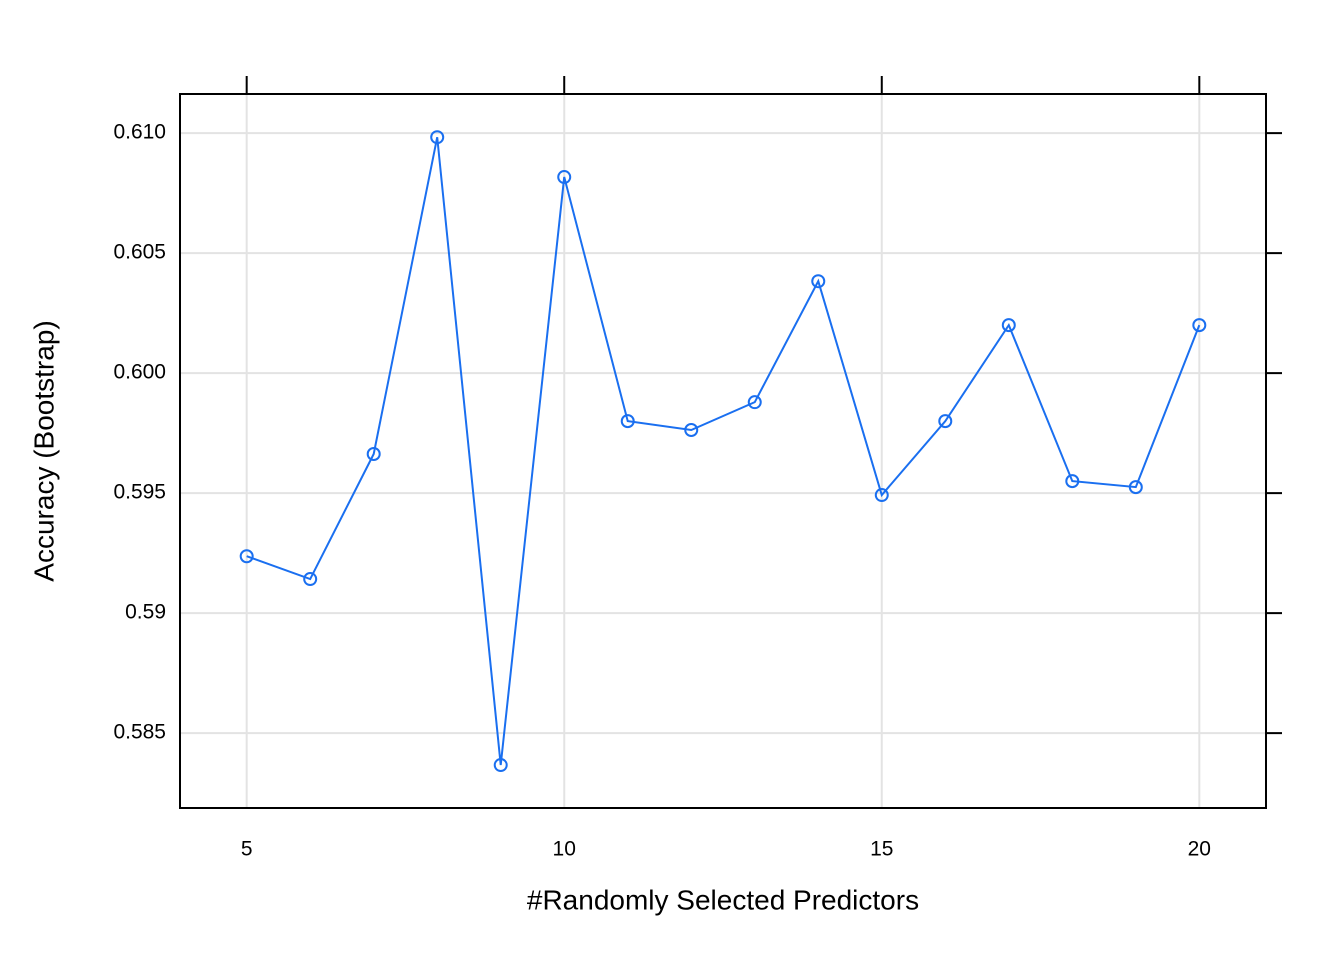 Image resolution: width=1344 pixels, height=960 pixels. I want to click on x-tick-label: 10, so click(564, 849).